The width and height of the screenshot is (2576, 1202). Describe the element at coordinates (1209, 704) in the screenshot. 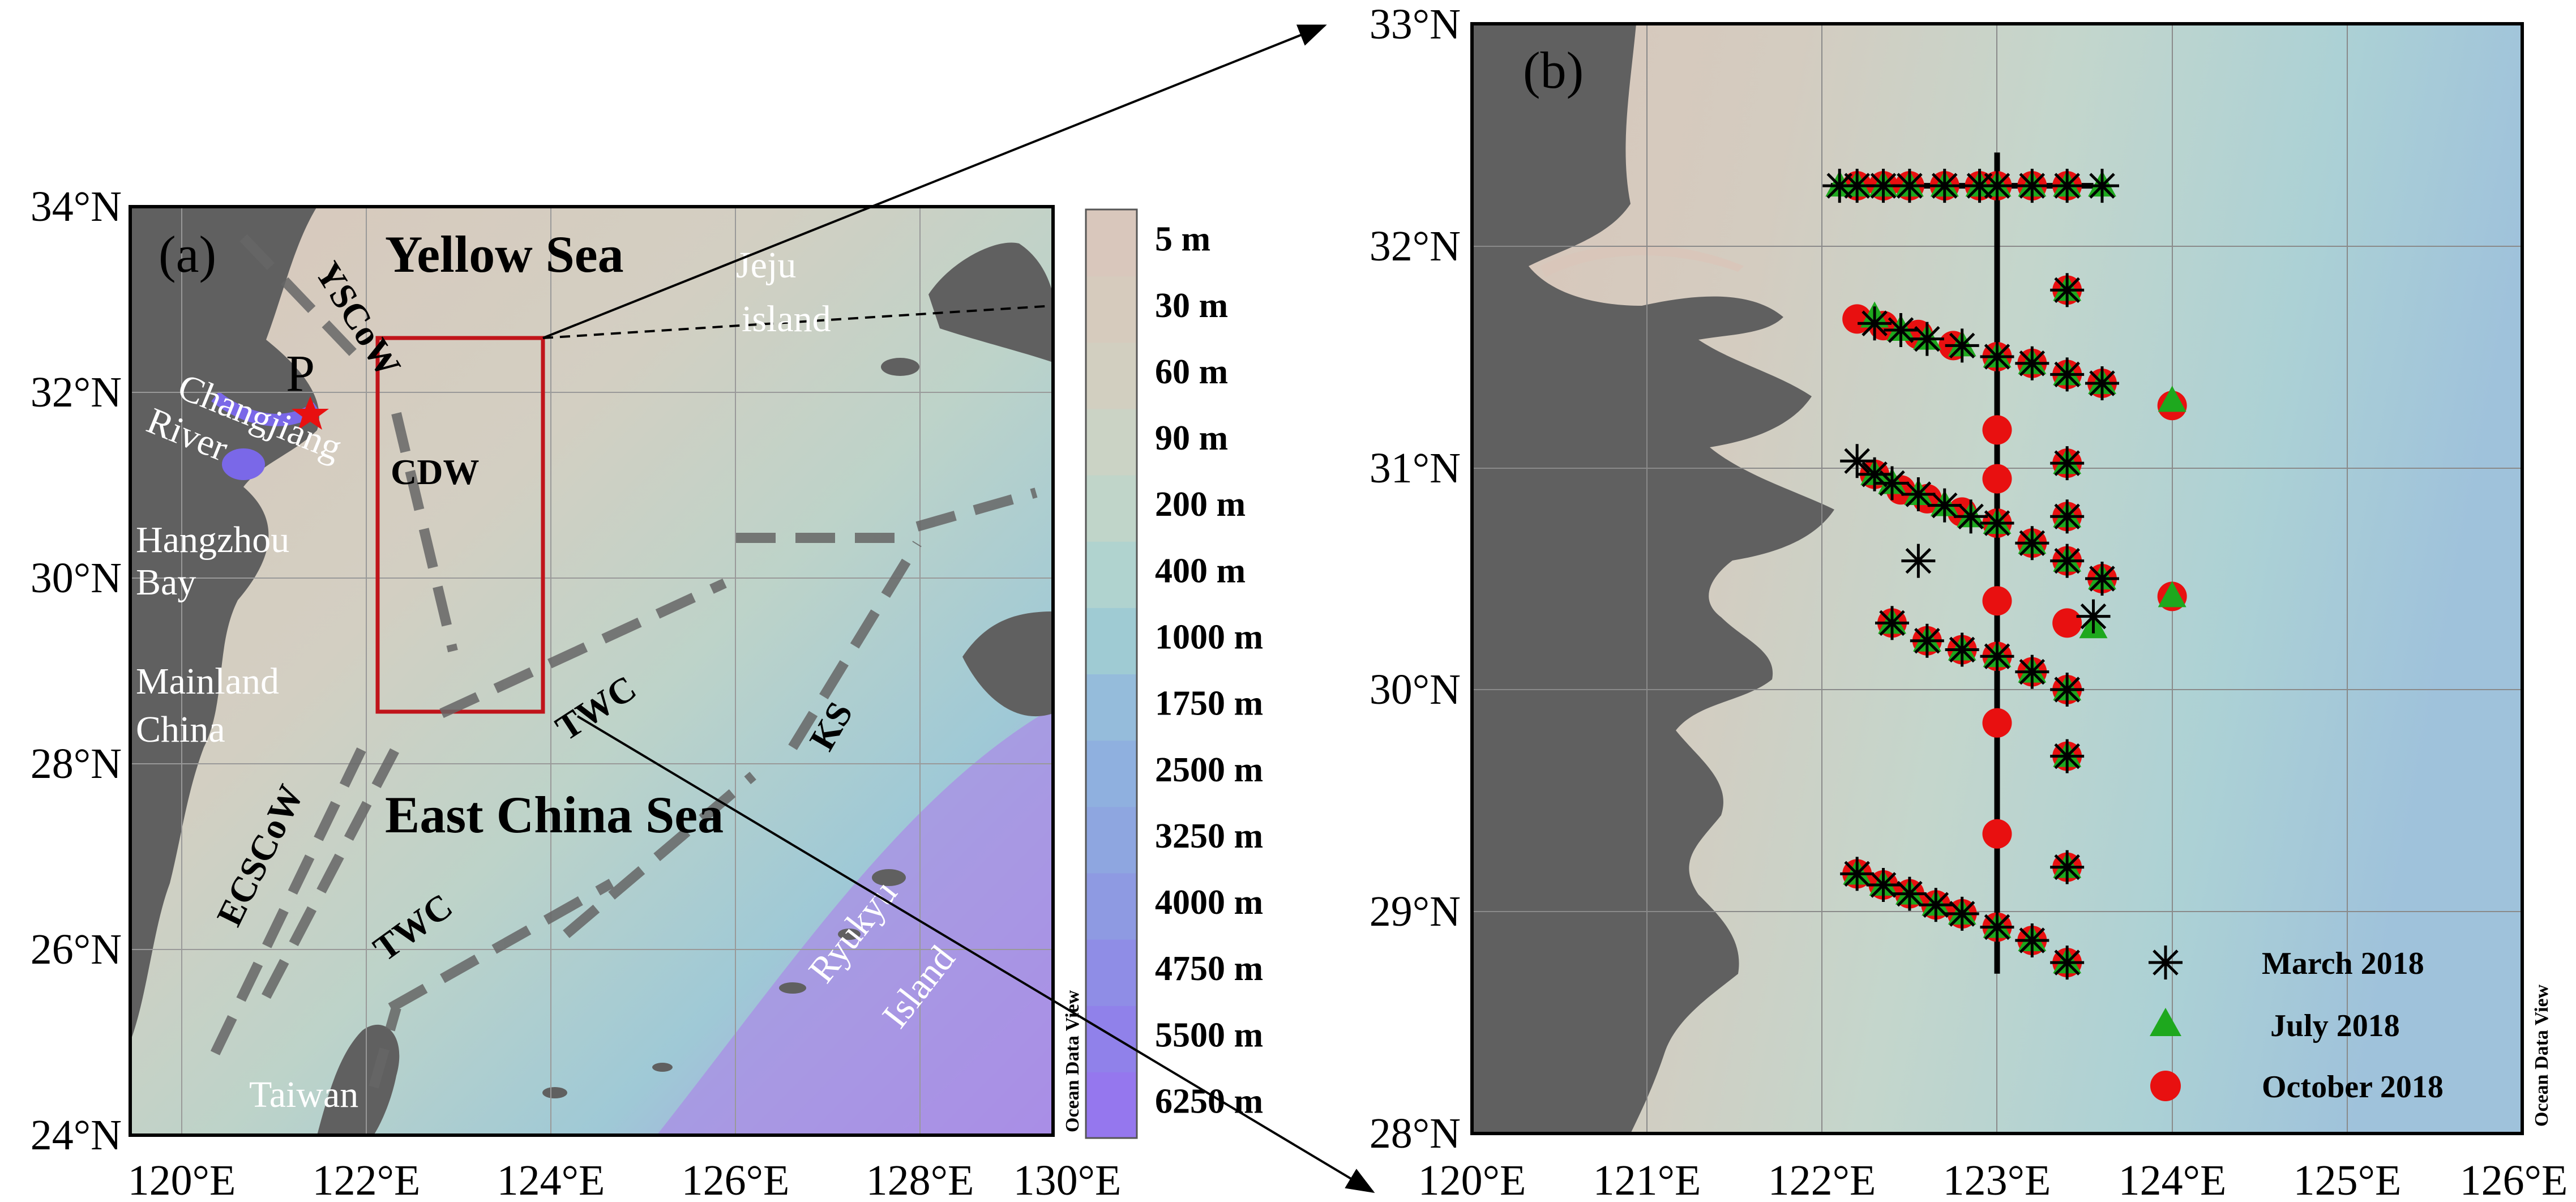

I see `colorbar-label-7: 1750 m` at that location.